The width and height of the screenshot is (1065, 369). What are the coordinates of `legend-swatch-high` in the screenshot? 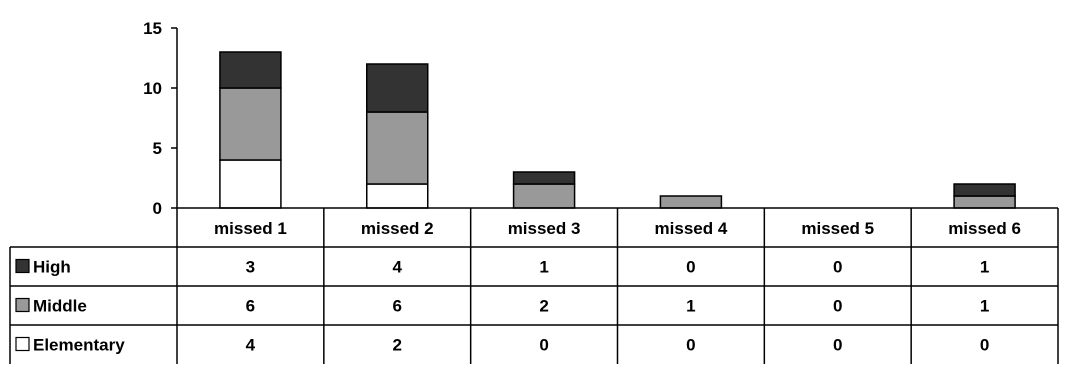 It's located at (22, 266).